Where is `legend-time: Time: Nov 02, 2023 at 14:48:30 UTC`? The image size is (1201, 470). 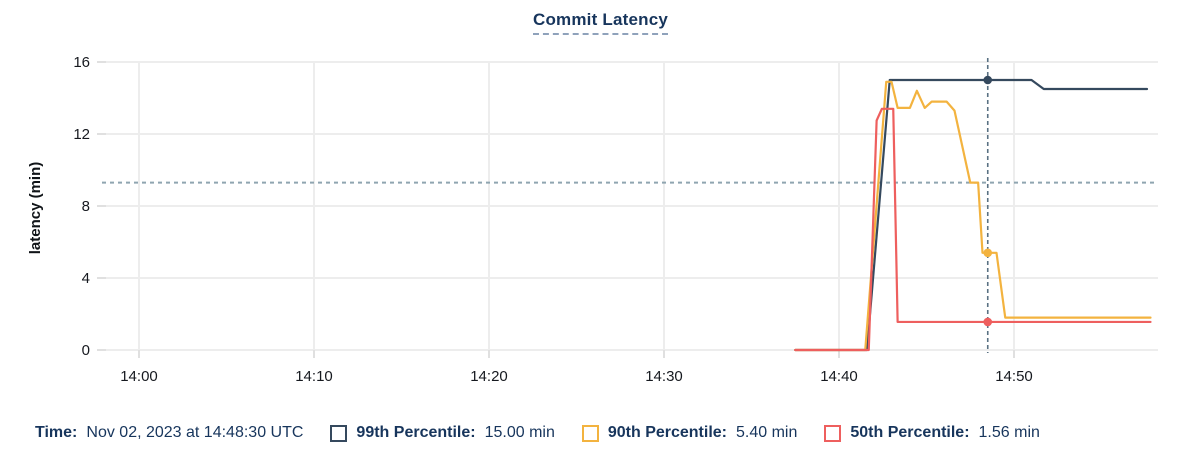 legend-time: Time: Nov 02, 2023 at 14:48:30 UTC is located at coordinates (169, 433).